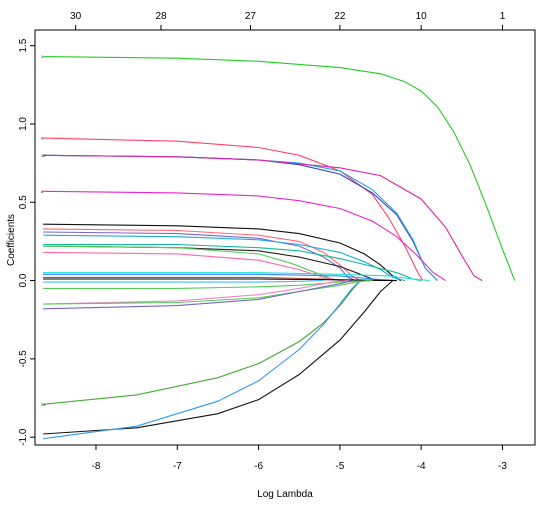  I want to click on series-label-6: 8, so click(42, 191).